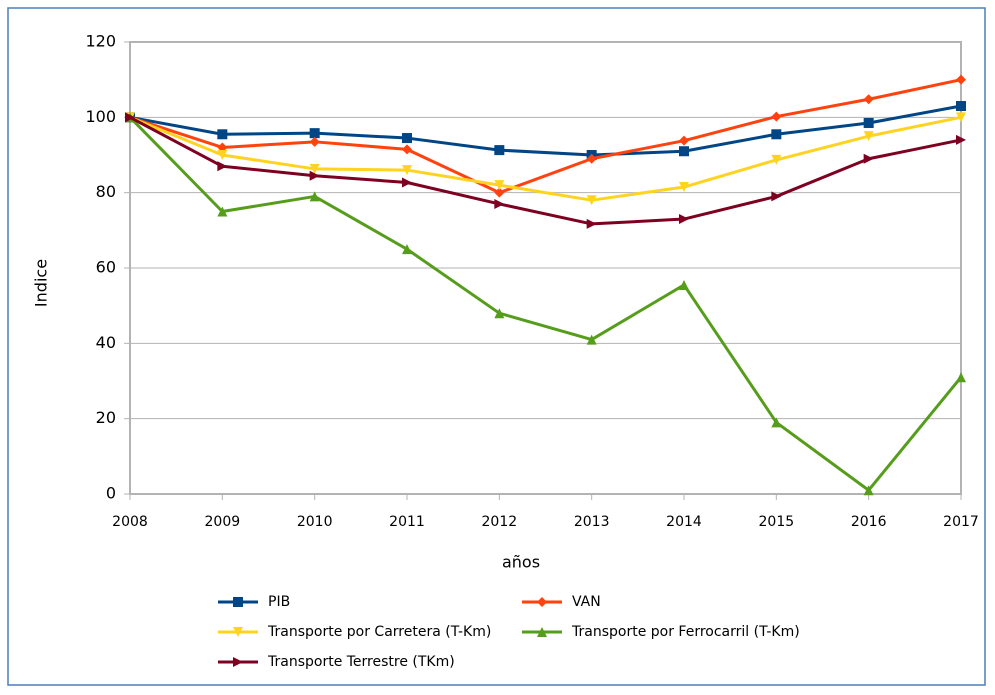 This screenshot has height=695, width=995. I want to click on legend-label: Transporte por Carretera (T-Km), so click(379, 632).